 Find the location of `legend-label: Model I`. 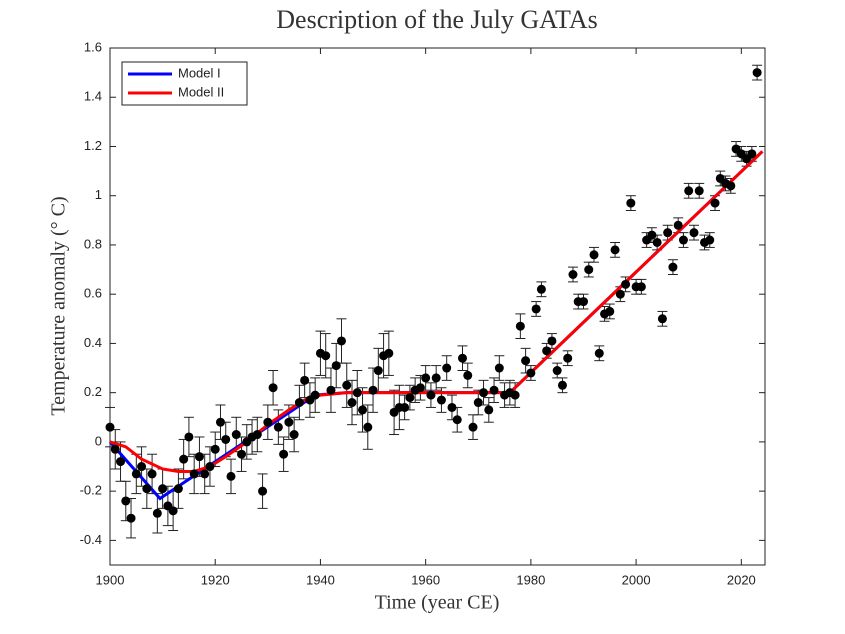

legend-label: Model I is located at coordinates (199, 72).